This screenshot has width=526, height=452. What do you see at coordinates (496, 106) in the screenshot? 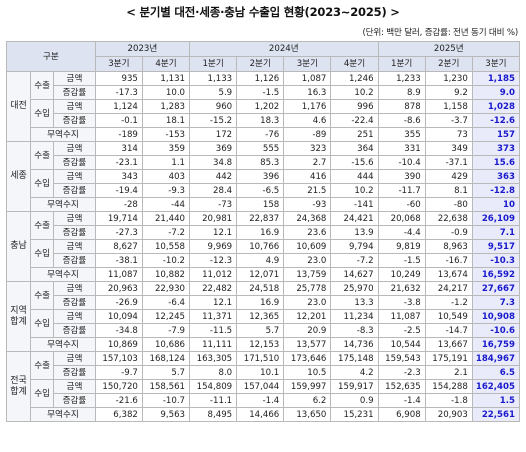
I see `table-cell: 1,028` at bounding box center [496, 106].